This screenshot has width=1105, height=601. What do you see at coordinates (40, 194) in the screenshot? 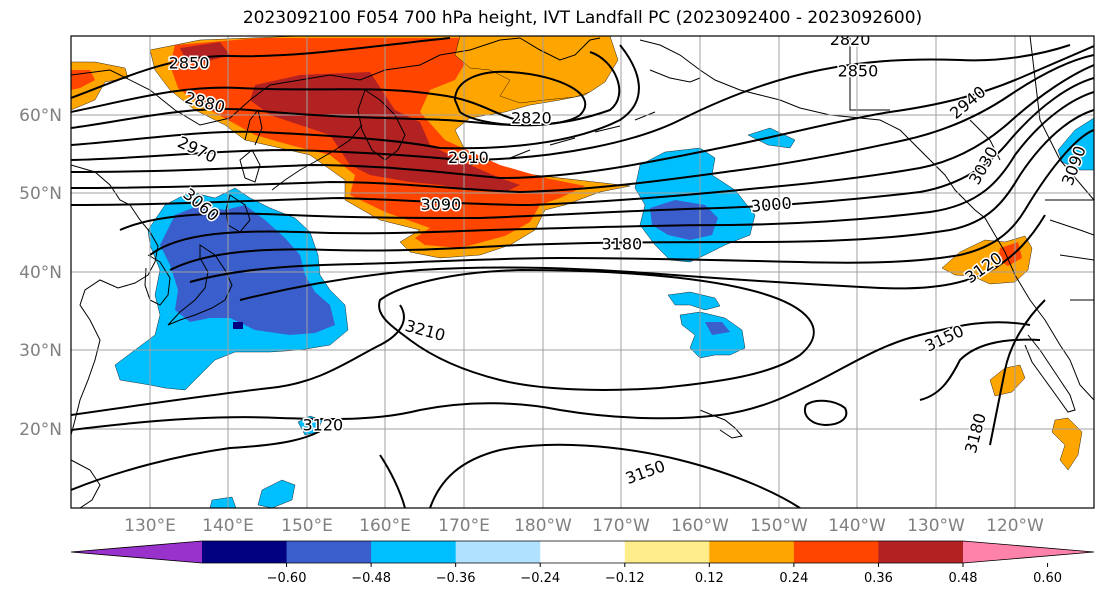
I see `lat-tick: 50°N` at bounding box center [40, 194].